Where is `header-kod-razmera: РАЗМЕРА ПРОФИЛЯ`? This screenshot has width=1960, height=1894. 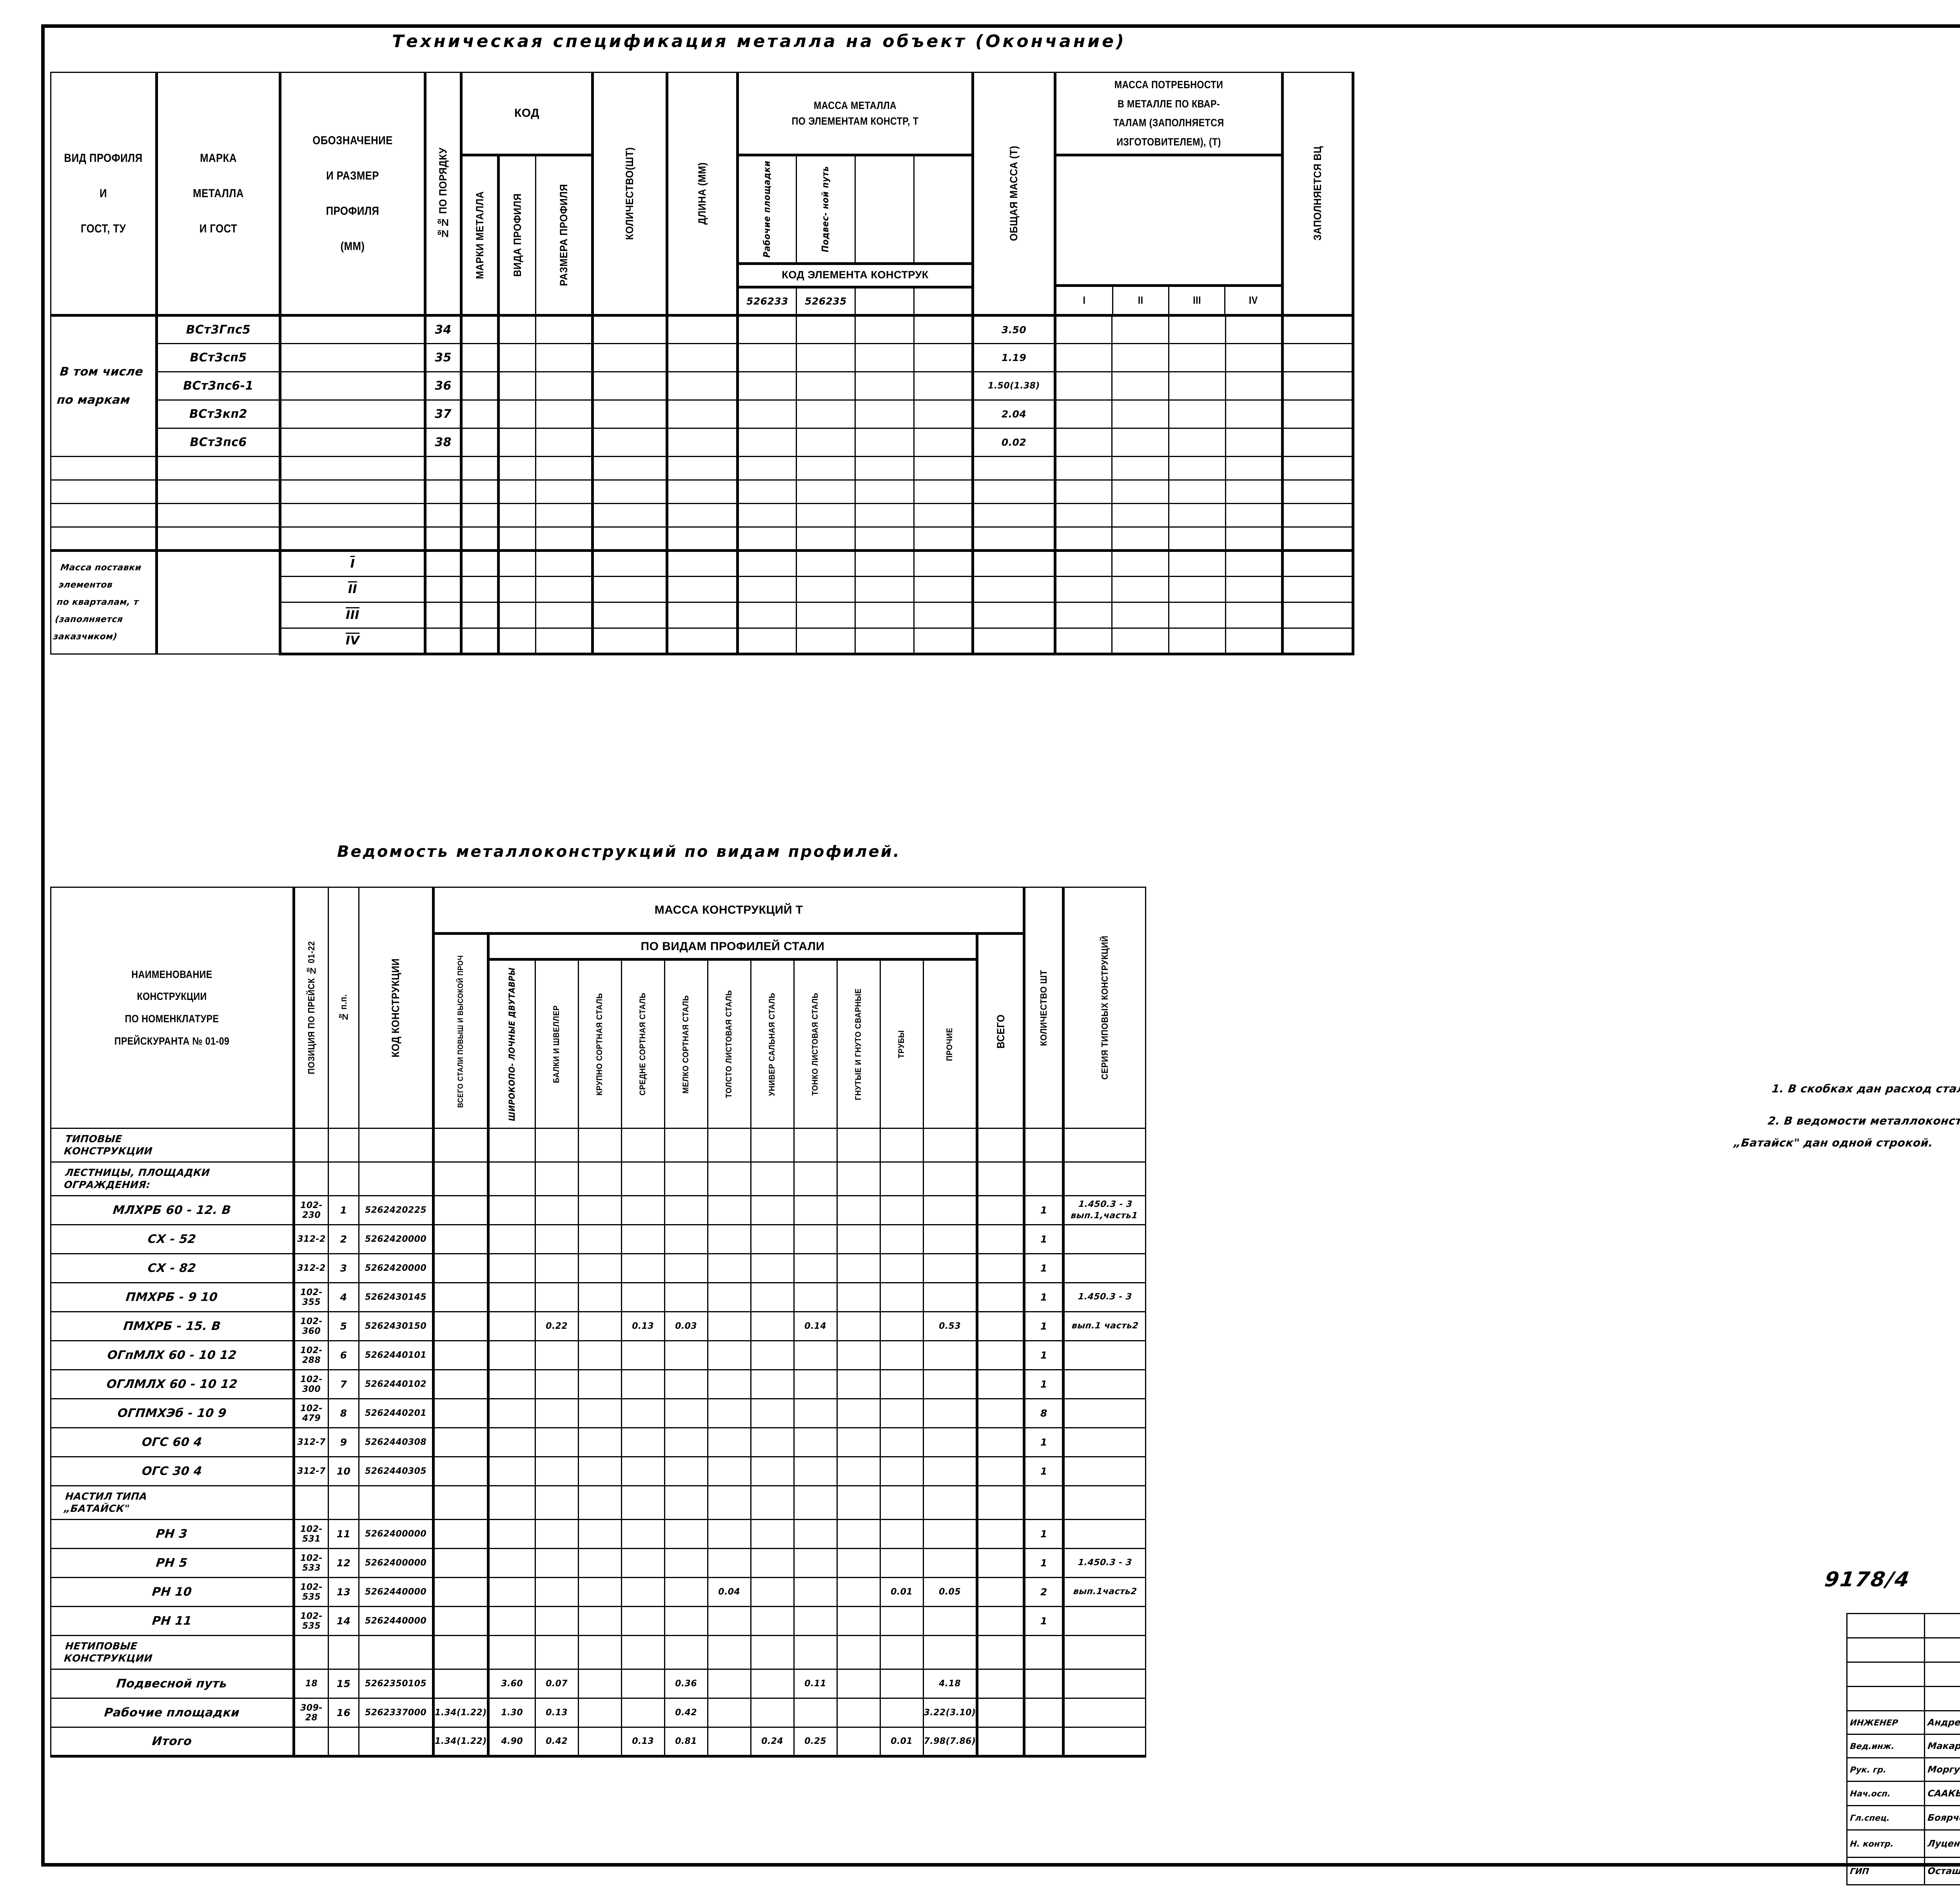
header-kod-razmera: РАЗМЕРА ПРОФИЛЯ is located at coordinates (564, 235).